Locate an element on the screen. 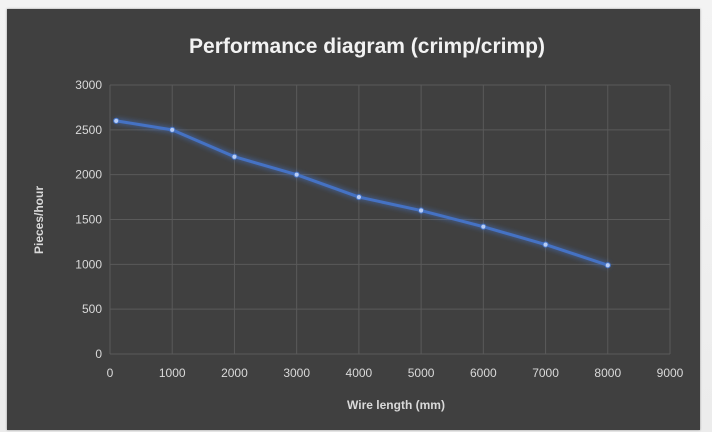  y-axis-label: Pieces/hour is located at coordinates (39, 220).